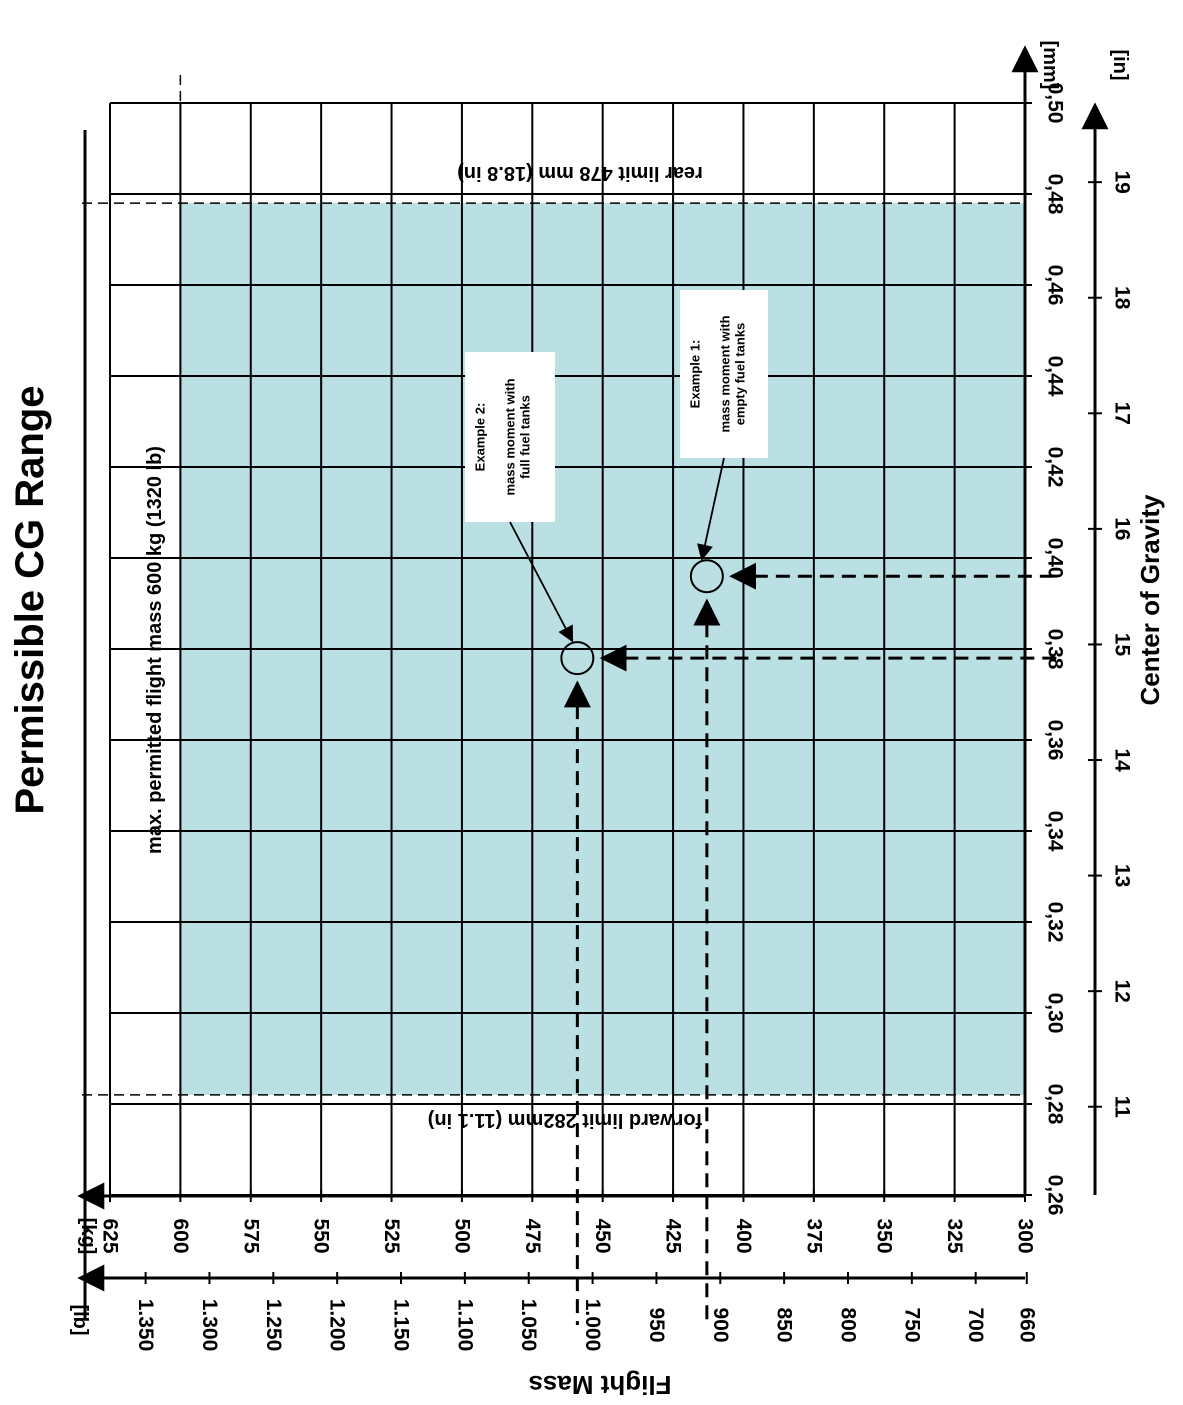 Image resolution: width=1183 pixels, height=1405 pixels. I want to click on mm-tick-label: 0,36, so click(1055, 740).